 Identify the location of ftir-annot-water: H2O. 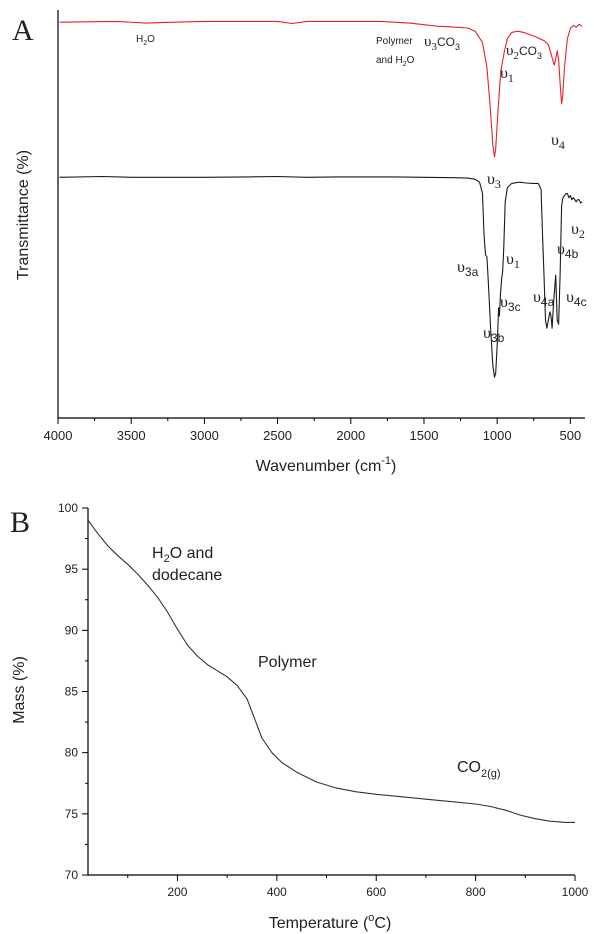
(145, 40).